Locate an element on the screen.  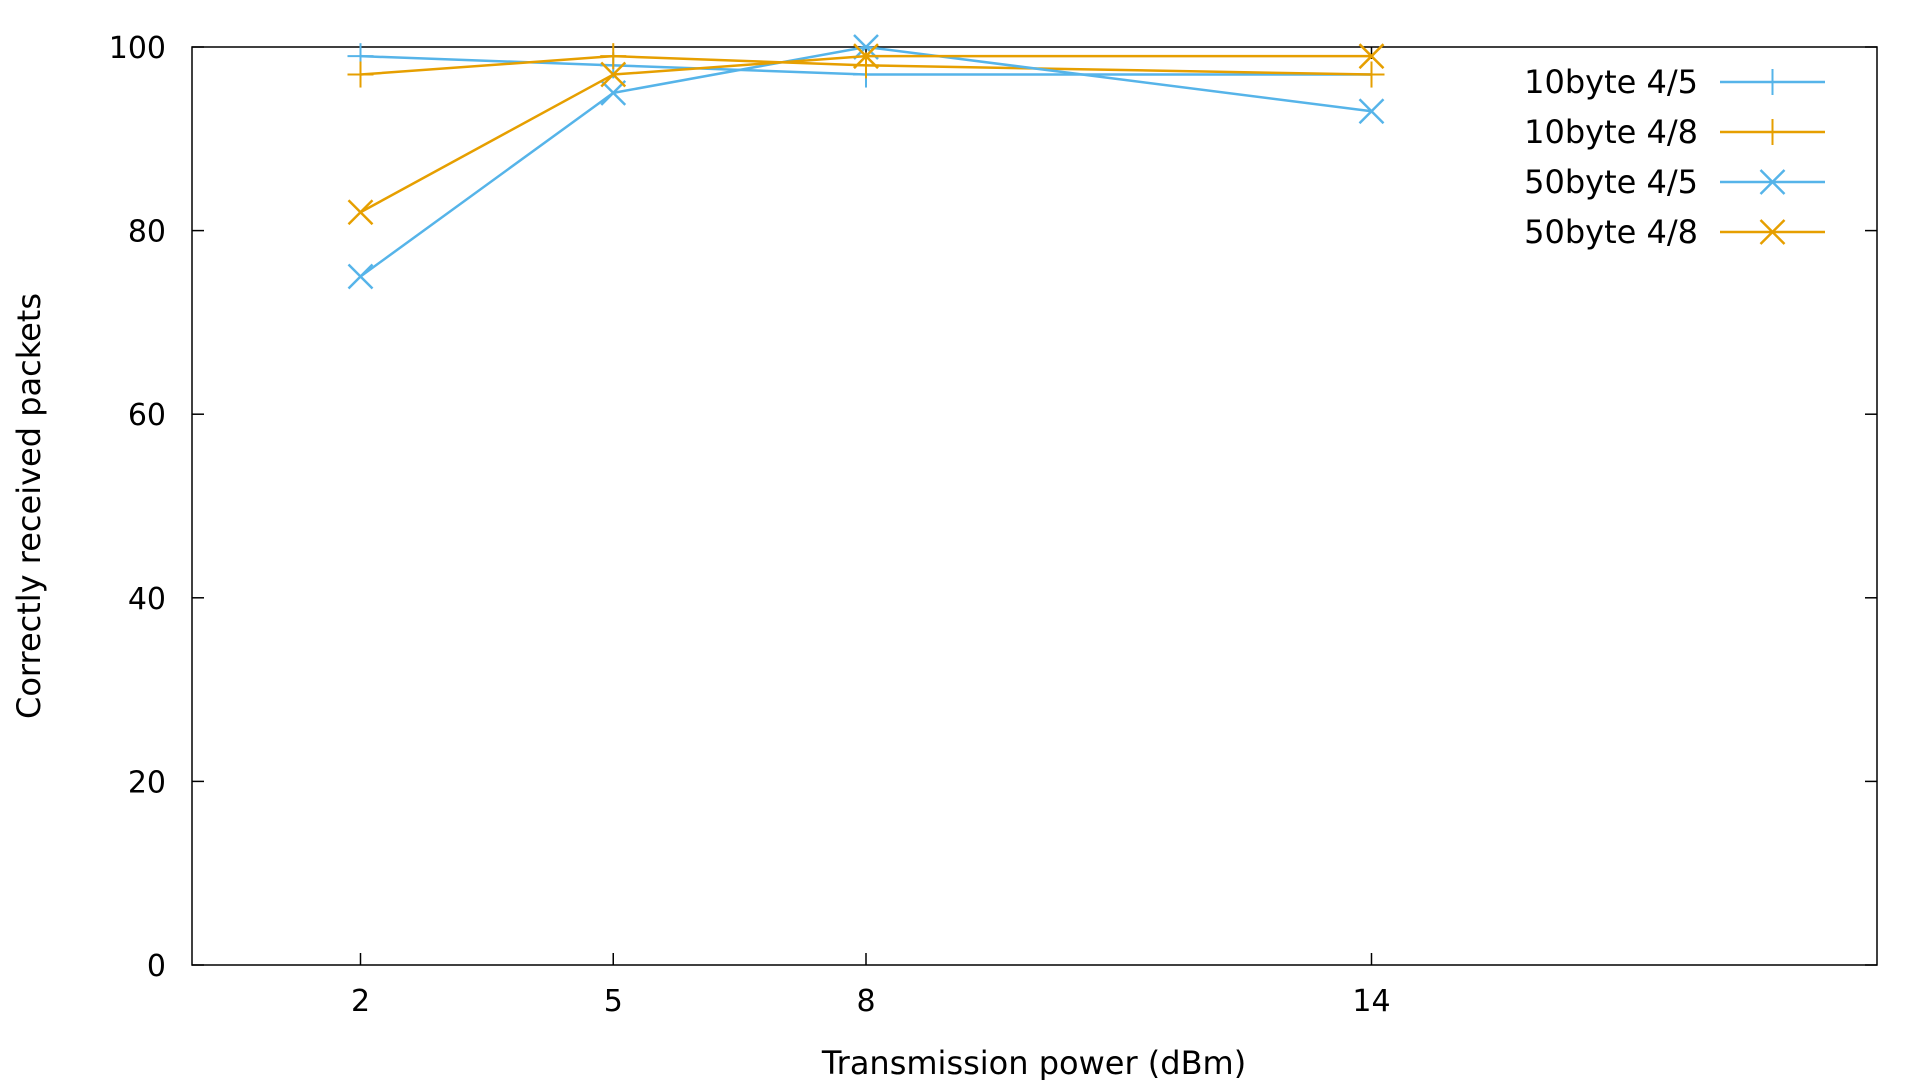
legend-item: 10byte 4/8 is located at coordinates (1674, 132).